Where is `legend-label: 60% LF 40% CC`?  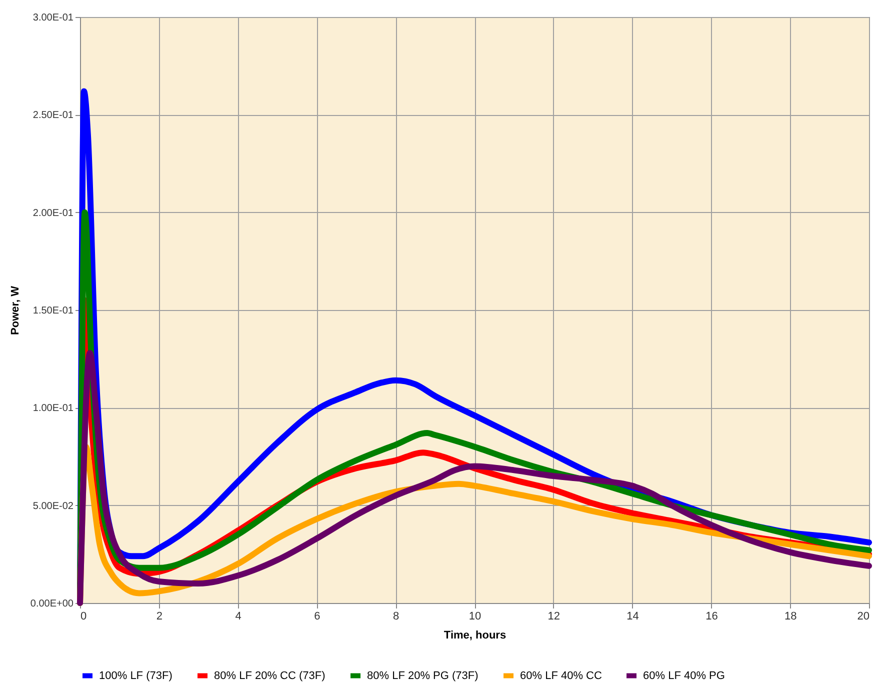 legend-label: 60% LF 40% CC is located at coordinates (561, 676).